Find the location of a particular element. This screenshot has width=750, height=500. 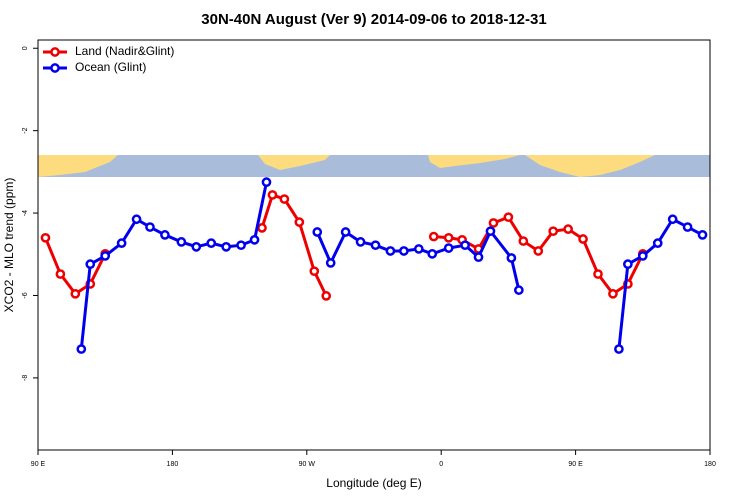

x-axis-label: Longitude (deg E) is located at coordinates (373, 483).